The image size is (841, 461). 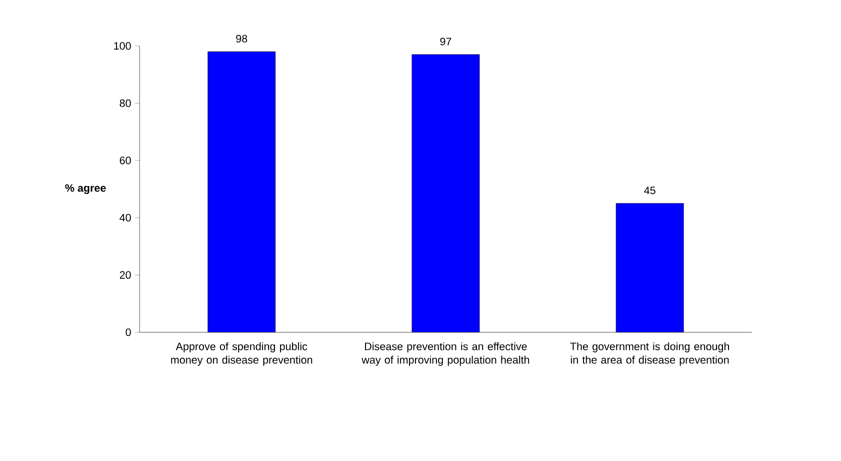 What do you see at coordinates (125, 275) in the screenshot?
I see `y-tick-label: 20` at bounding box center [125, 275].